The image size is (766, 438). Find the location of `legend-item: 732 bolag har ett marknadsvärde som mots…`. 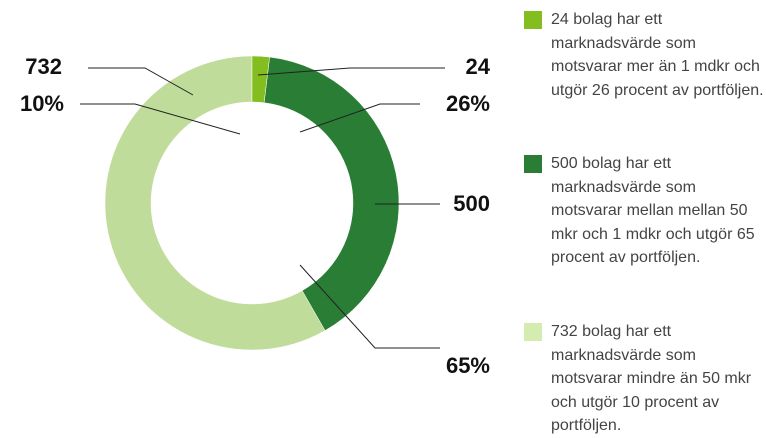

legend-item: 732 bolag har ett marknadsvärde som mots… is located at coordinates (645, 379).